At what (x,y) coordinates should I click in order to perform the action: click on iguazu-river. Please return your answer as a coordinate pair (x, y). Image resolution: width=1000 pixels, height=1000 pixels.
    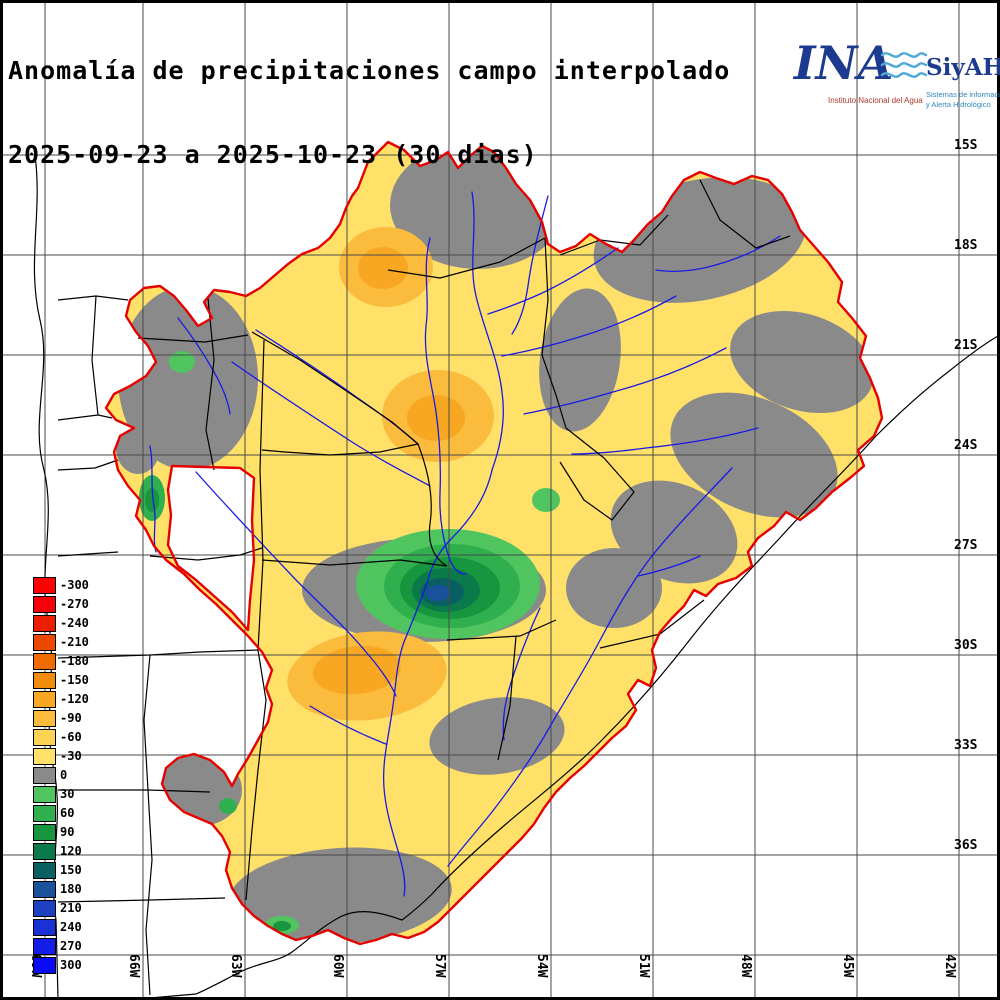
    Looking at the image, I should click on (665, 441).